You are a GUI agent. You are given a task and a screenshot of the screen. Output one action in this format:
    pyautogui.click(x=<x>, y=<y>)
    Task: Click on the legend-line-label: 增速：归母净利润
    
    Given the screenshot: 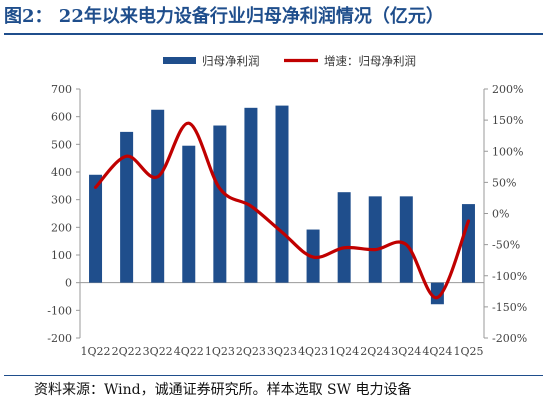 What is the action you would take?
    pyautogui.click(x=370, y=61)
    